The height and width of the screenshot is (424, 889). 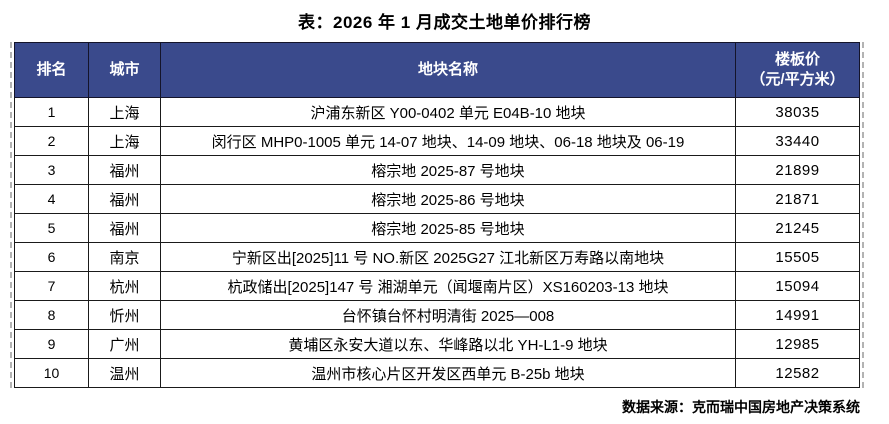 I want to click on header-plot-name-label: 地块名称, so click(x=447, y=69).